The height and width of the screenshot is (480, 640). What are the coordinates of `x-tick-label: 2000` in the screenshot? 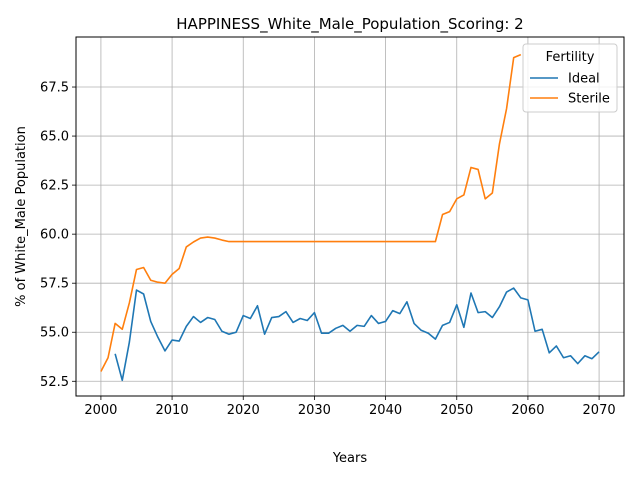 It's located at (100, 410).